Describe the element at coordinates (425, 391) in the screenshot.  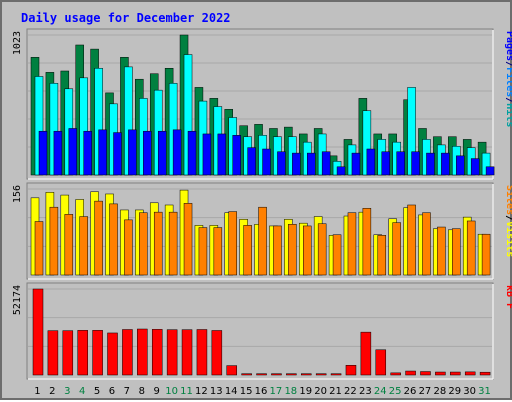
I see `day-label-27: 27` at that location.